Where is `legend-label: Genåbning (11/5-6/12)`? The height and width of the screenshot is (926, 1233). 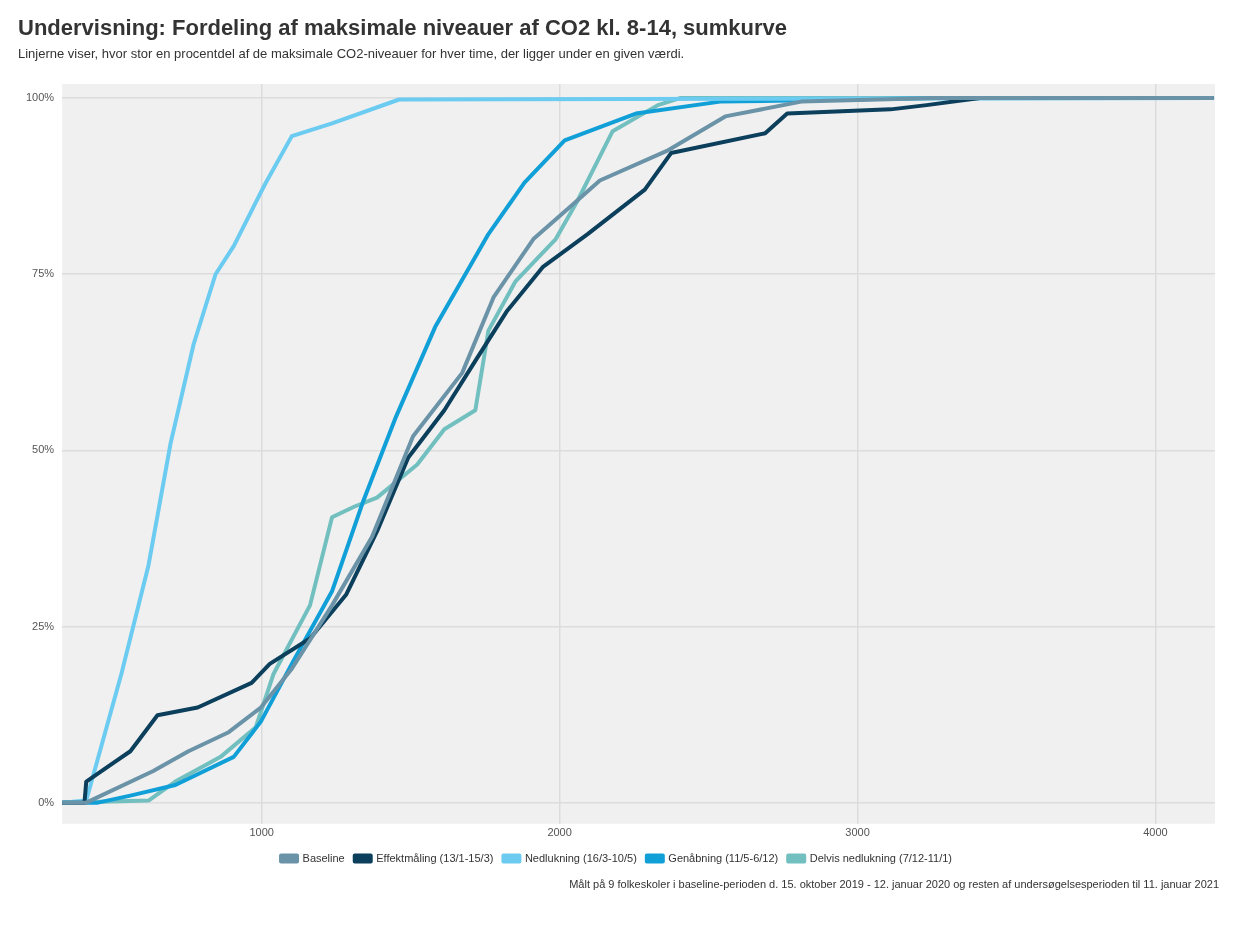 legend-label: Genåbning (11/5-6/12) is located at coordinates (723, 857).